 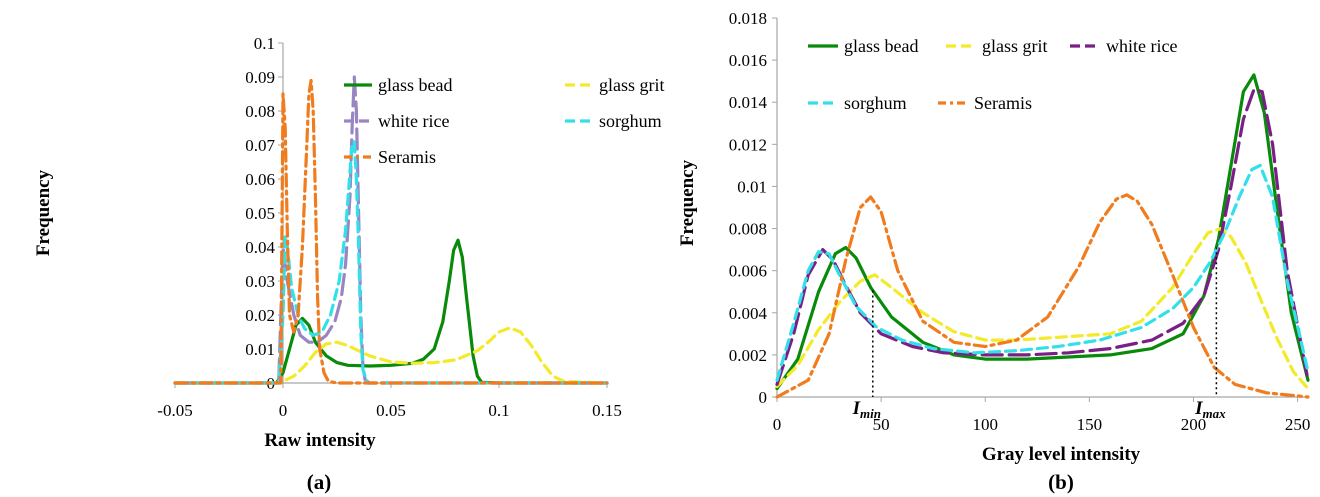 I want to click on panel-label: (a), so click(x=319, y=482).